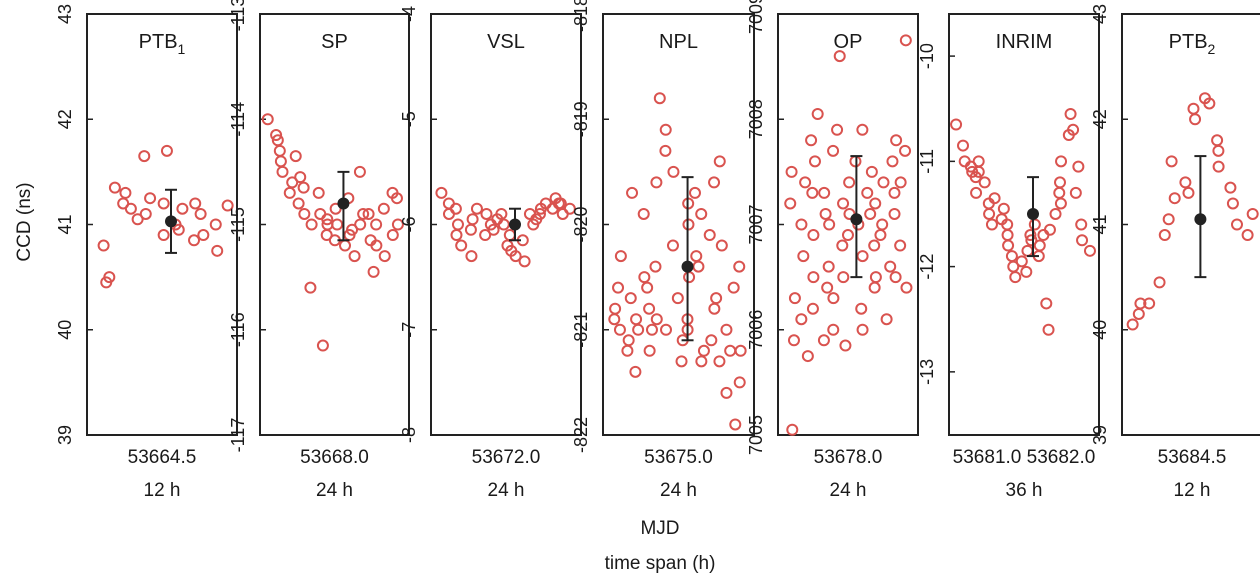  What do you see at coordinates (162, 44) in the screenshot?
I see `panel-title: PTB1` at bounding box center [162, 44].